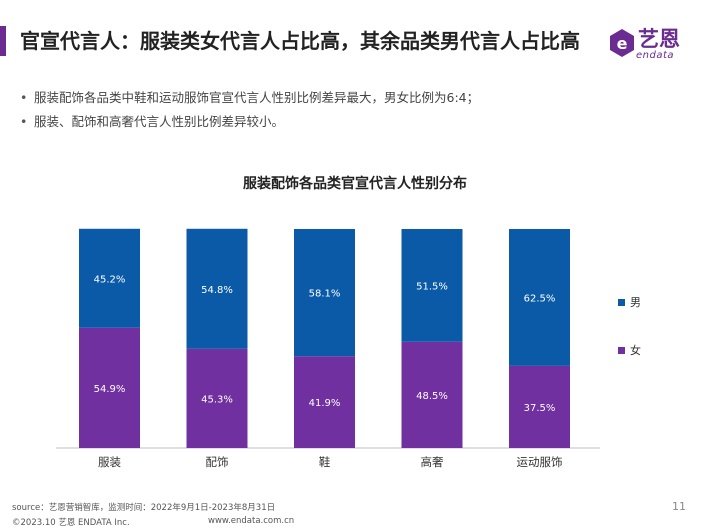 This screenshot has width=710, height=532. I want to click on category-label: 配饰, so click(217, 462).